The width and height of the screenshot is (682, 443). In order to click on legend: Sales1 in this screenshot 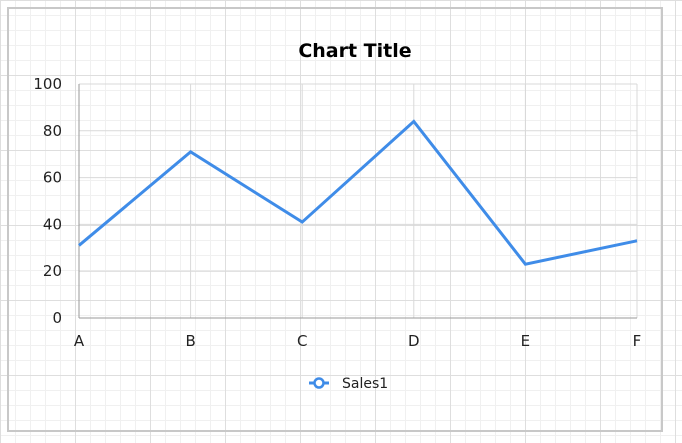, I will do `click(348, 384)`.